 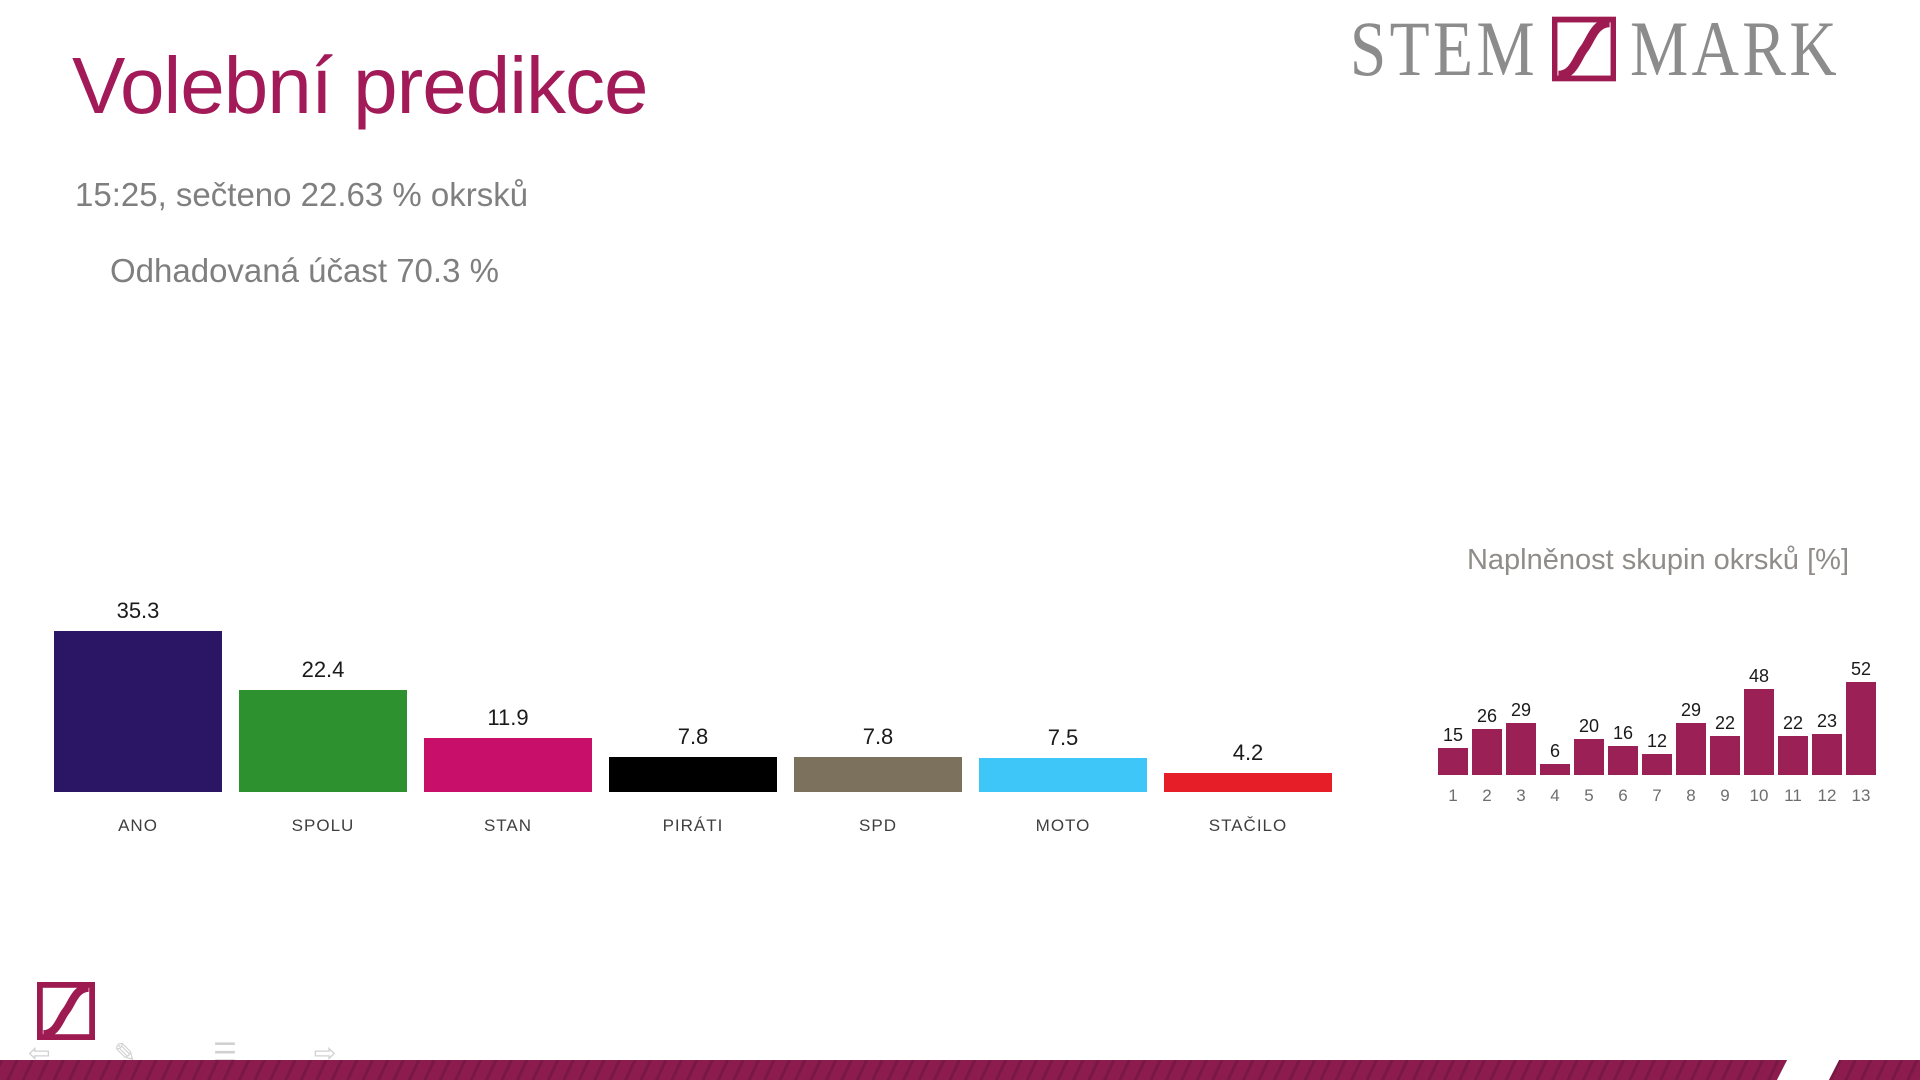 I want to click on bar-ANO, so click(x=138, y=711).